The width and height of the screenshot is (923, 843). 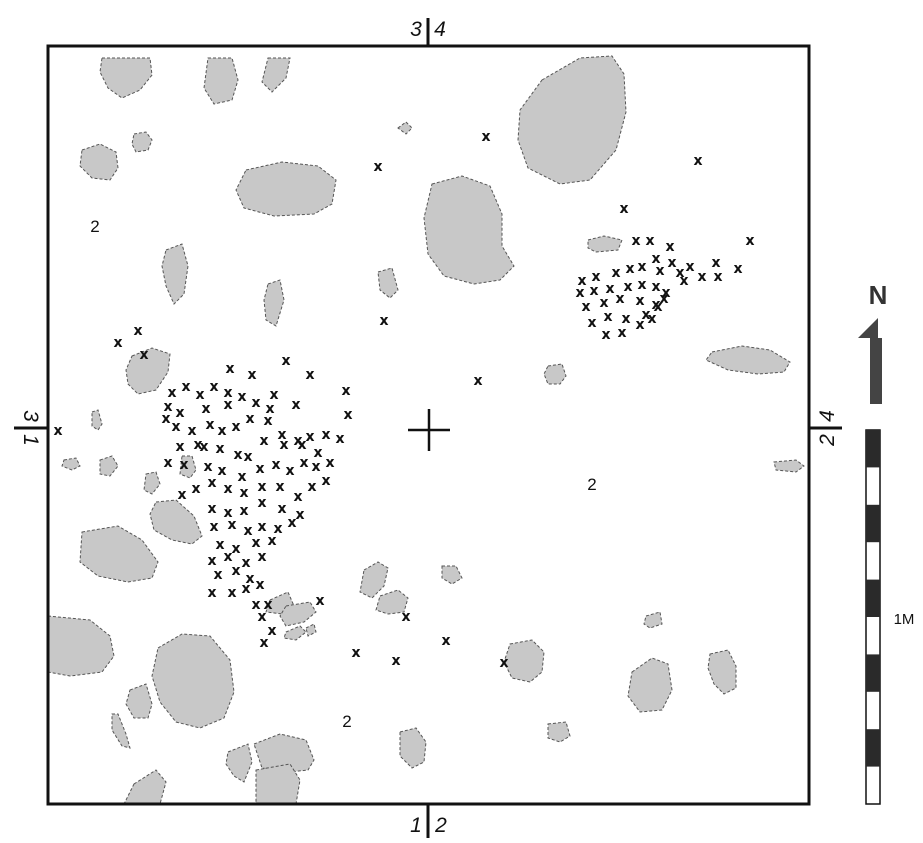 What do you see at coordinates (591, 484) in the screenshot?
I see `zone-label: 2` at bounding box center [591, 484].